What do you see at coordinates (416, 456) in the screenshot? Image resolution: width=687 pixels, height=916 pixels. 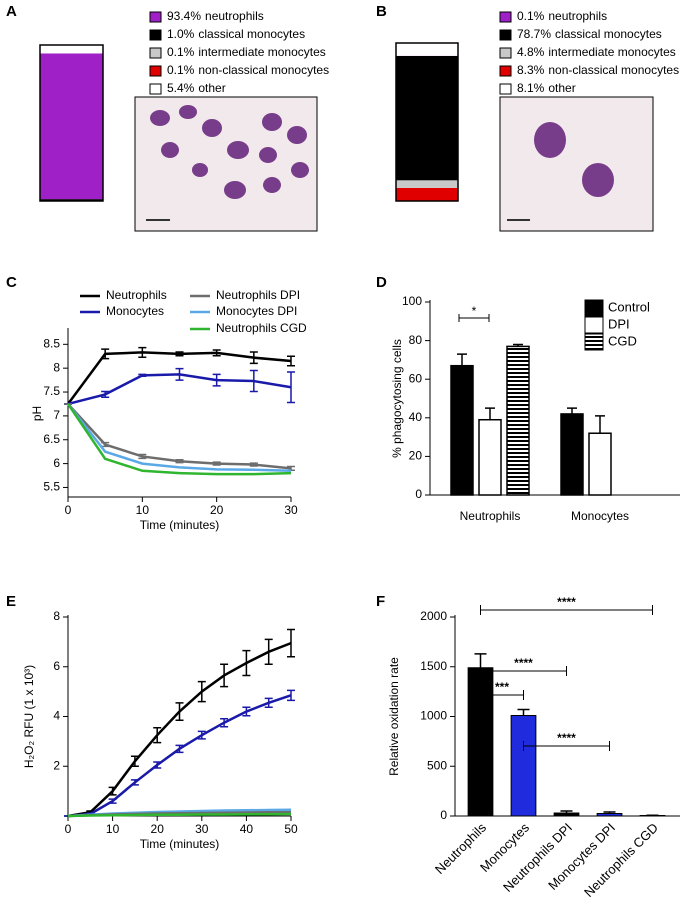 I see `y-tick-label: 20` at bounding box center [416, 456].